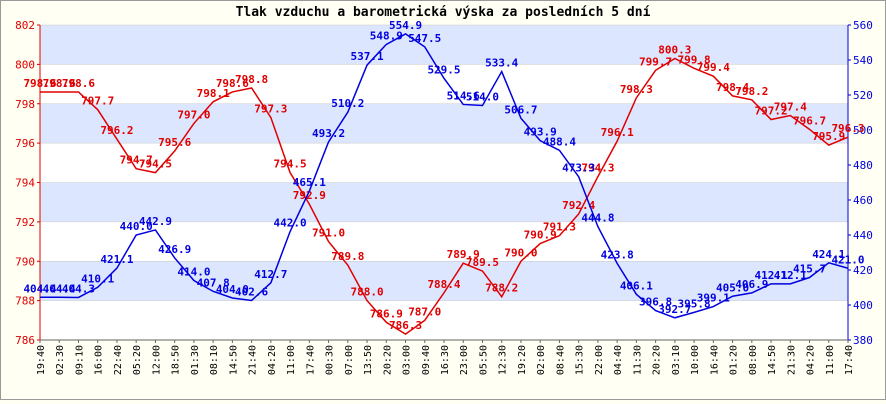 This screenshot has height=404, width=886. Describe the element at coordinates (732, 87) in the screenshot. I see `data-label: 798.4` at that location.